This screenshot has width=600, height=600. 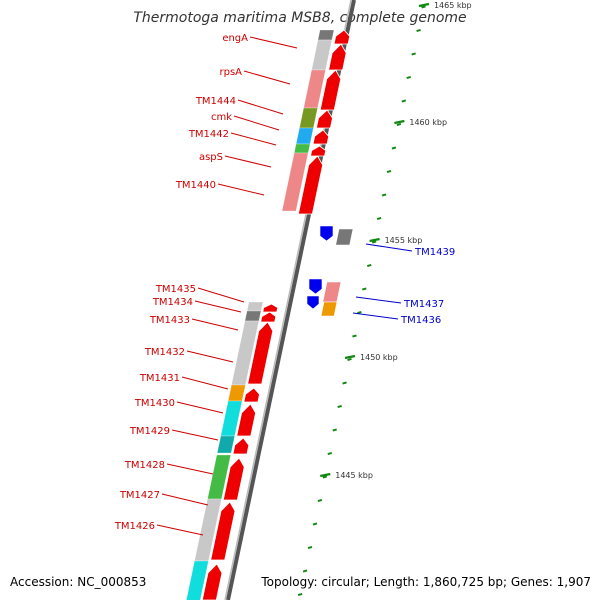 What do you see at coordinates (230, 72) in the screenshot?
I see `gene-label-rpsa: rpsA` at bounding box center [230, 72].